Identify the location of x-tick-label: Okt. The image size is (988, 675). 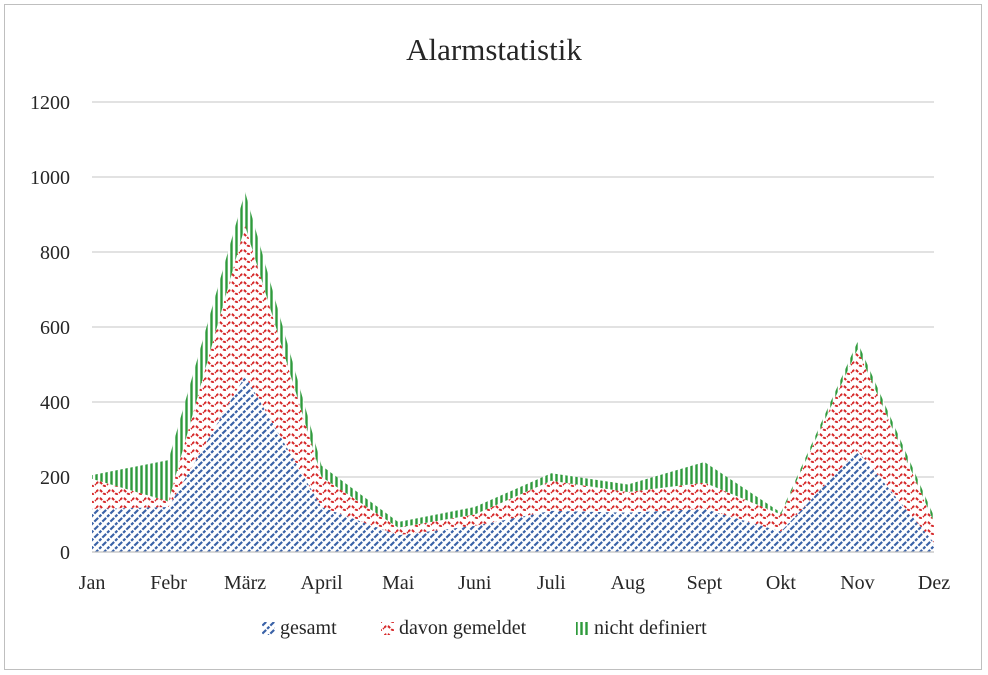
(781, 583).